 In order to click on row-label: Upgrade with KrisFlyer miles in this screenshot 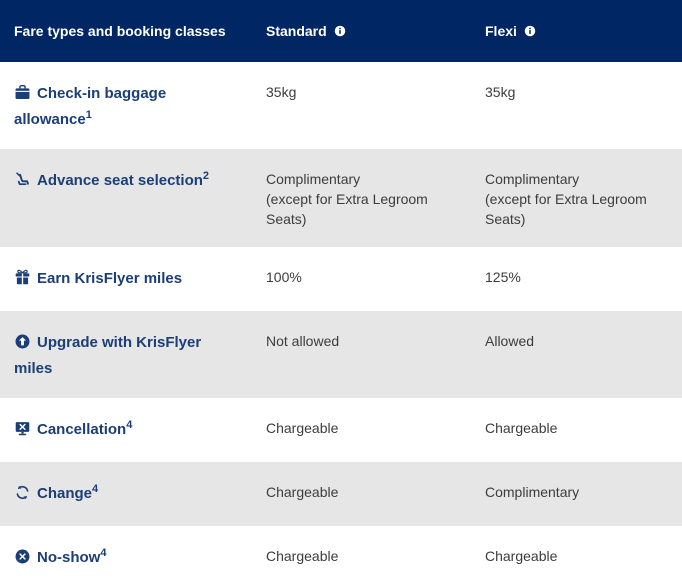, I will do `click(108, 355)`.